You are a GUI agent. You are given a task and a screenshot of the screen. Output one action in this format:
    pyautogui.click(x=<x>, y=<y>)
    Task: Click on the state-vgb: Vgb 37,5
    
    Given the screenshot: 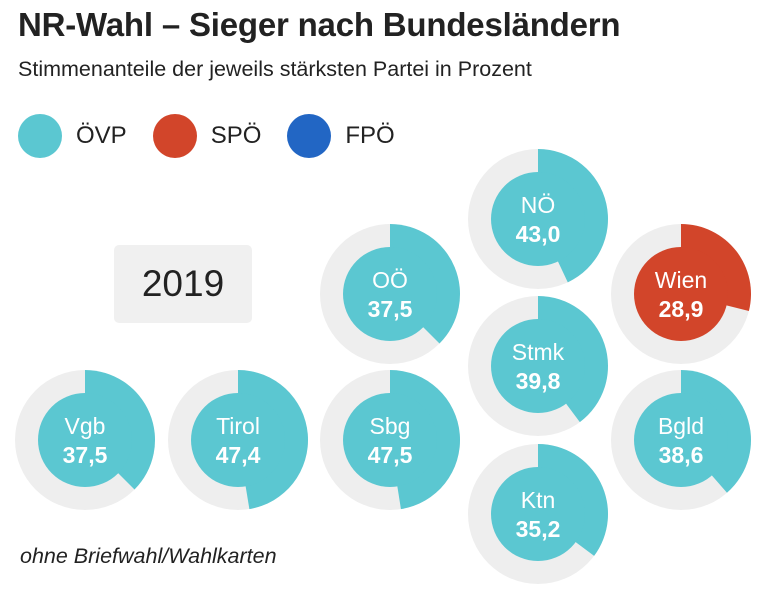 What is the action you would take?
    pyautogui.click(x=85, y=440)
    